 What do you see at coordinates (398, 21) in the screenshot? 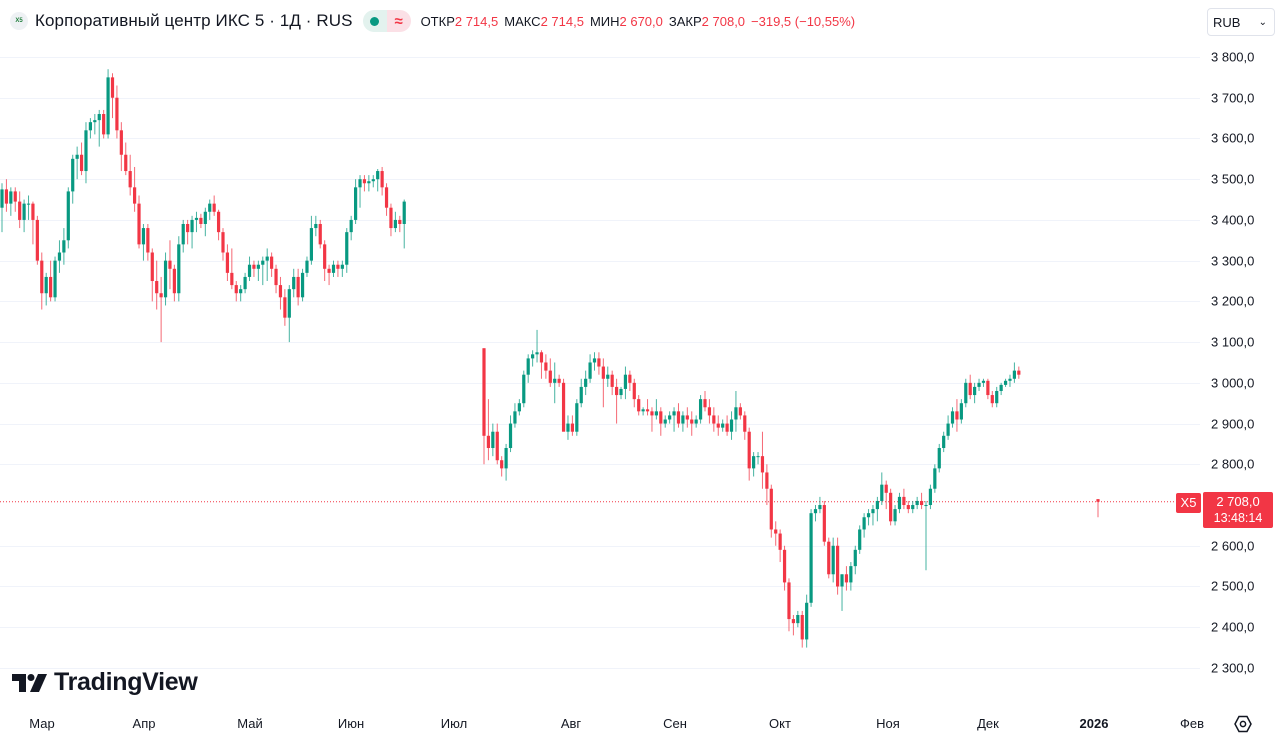
I see `approx-icon: ≈` at bounding box center [398, 21].